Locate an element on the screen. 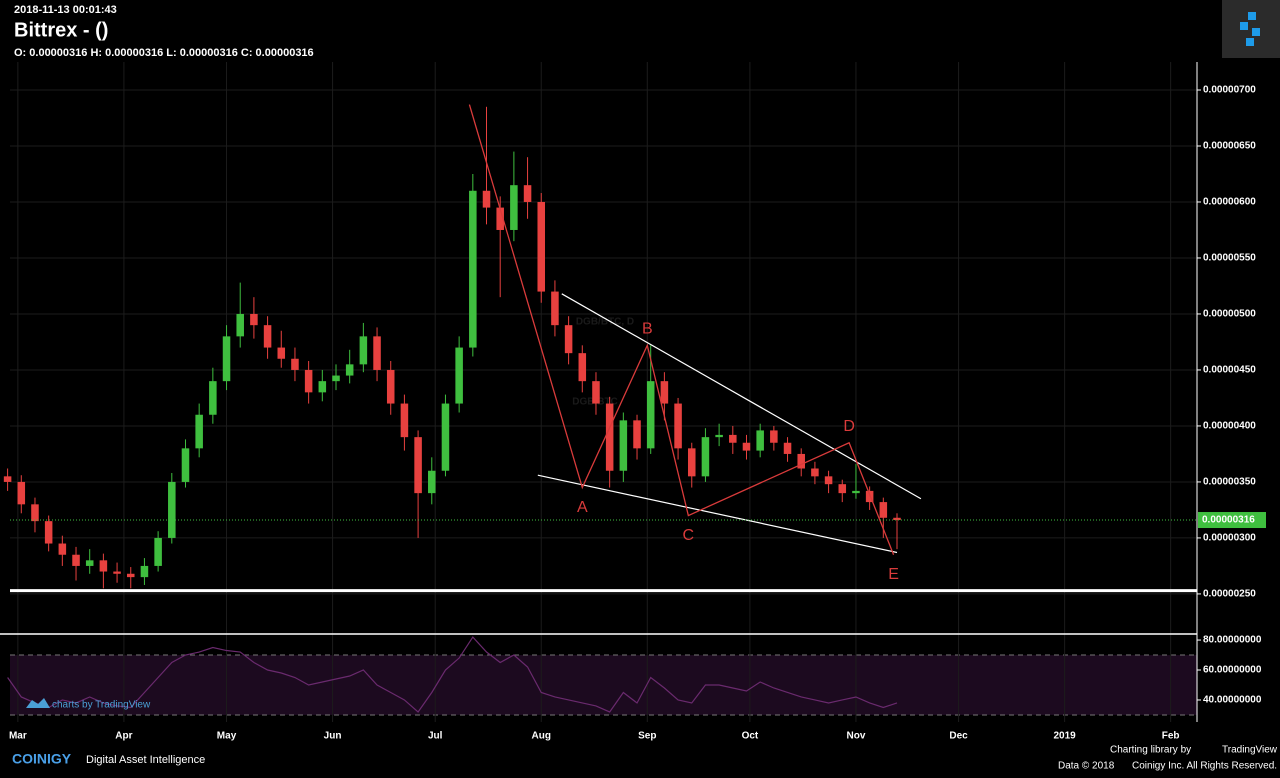  rsi-tick-label: 60.00000000 is located at coordinates (1232, 670).